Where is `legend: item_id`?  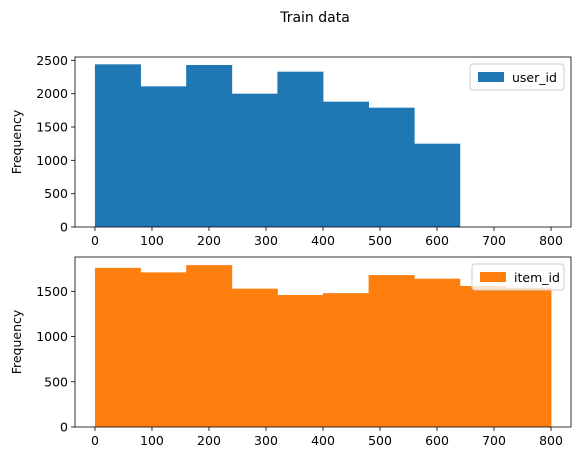 legend: item_id is located at coordinates (518, 277).